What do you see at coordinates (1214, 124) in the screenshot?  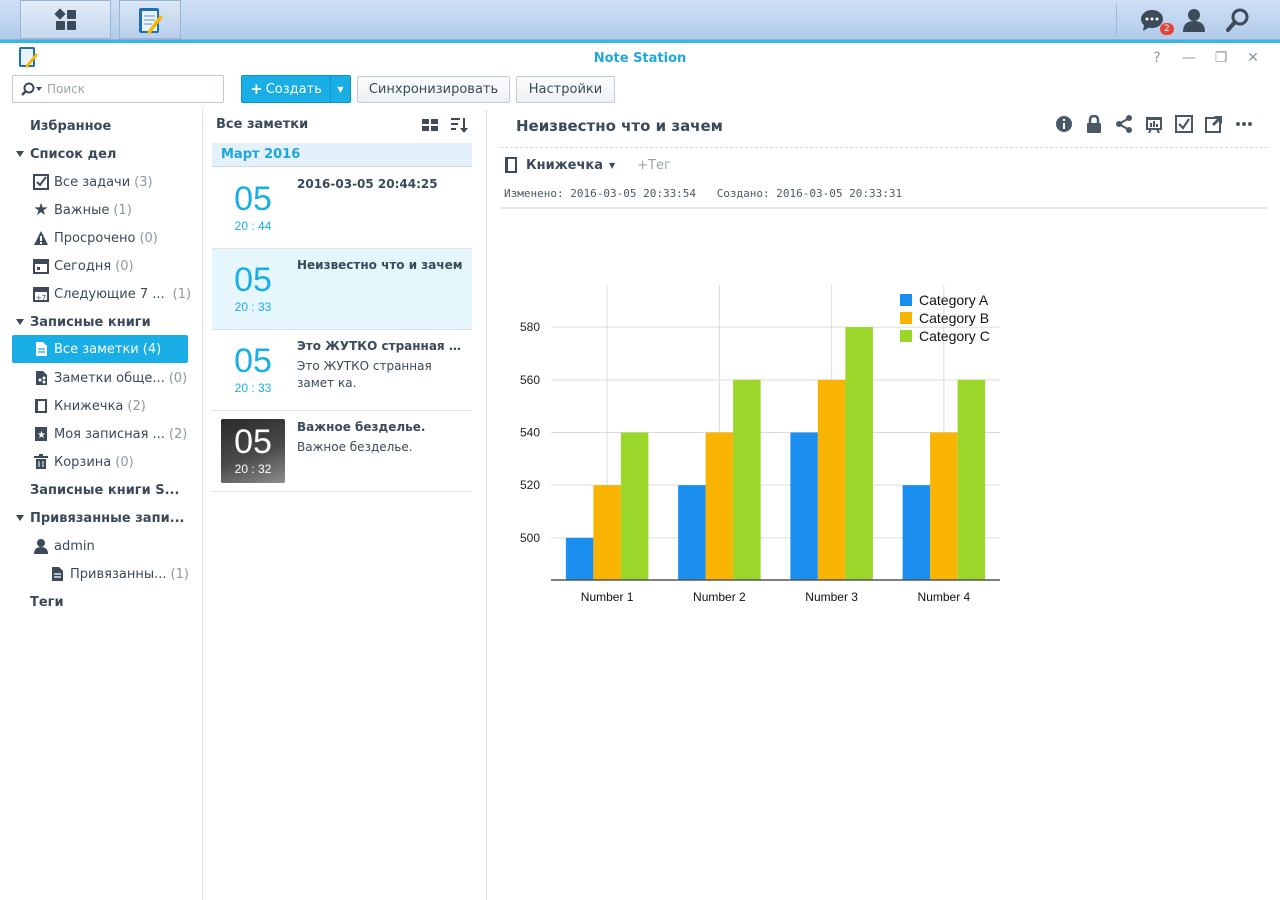 I see `open-external-button` at bounding box center [1214, 124].